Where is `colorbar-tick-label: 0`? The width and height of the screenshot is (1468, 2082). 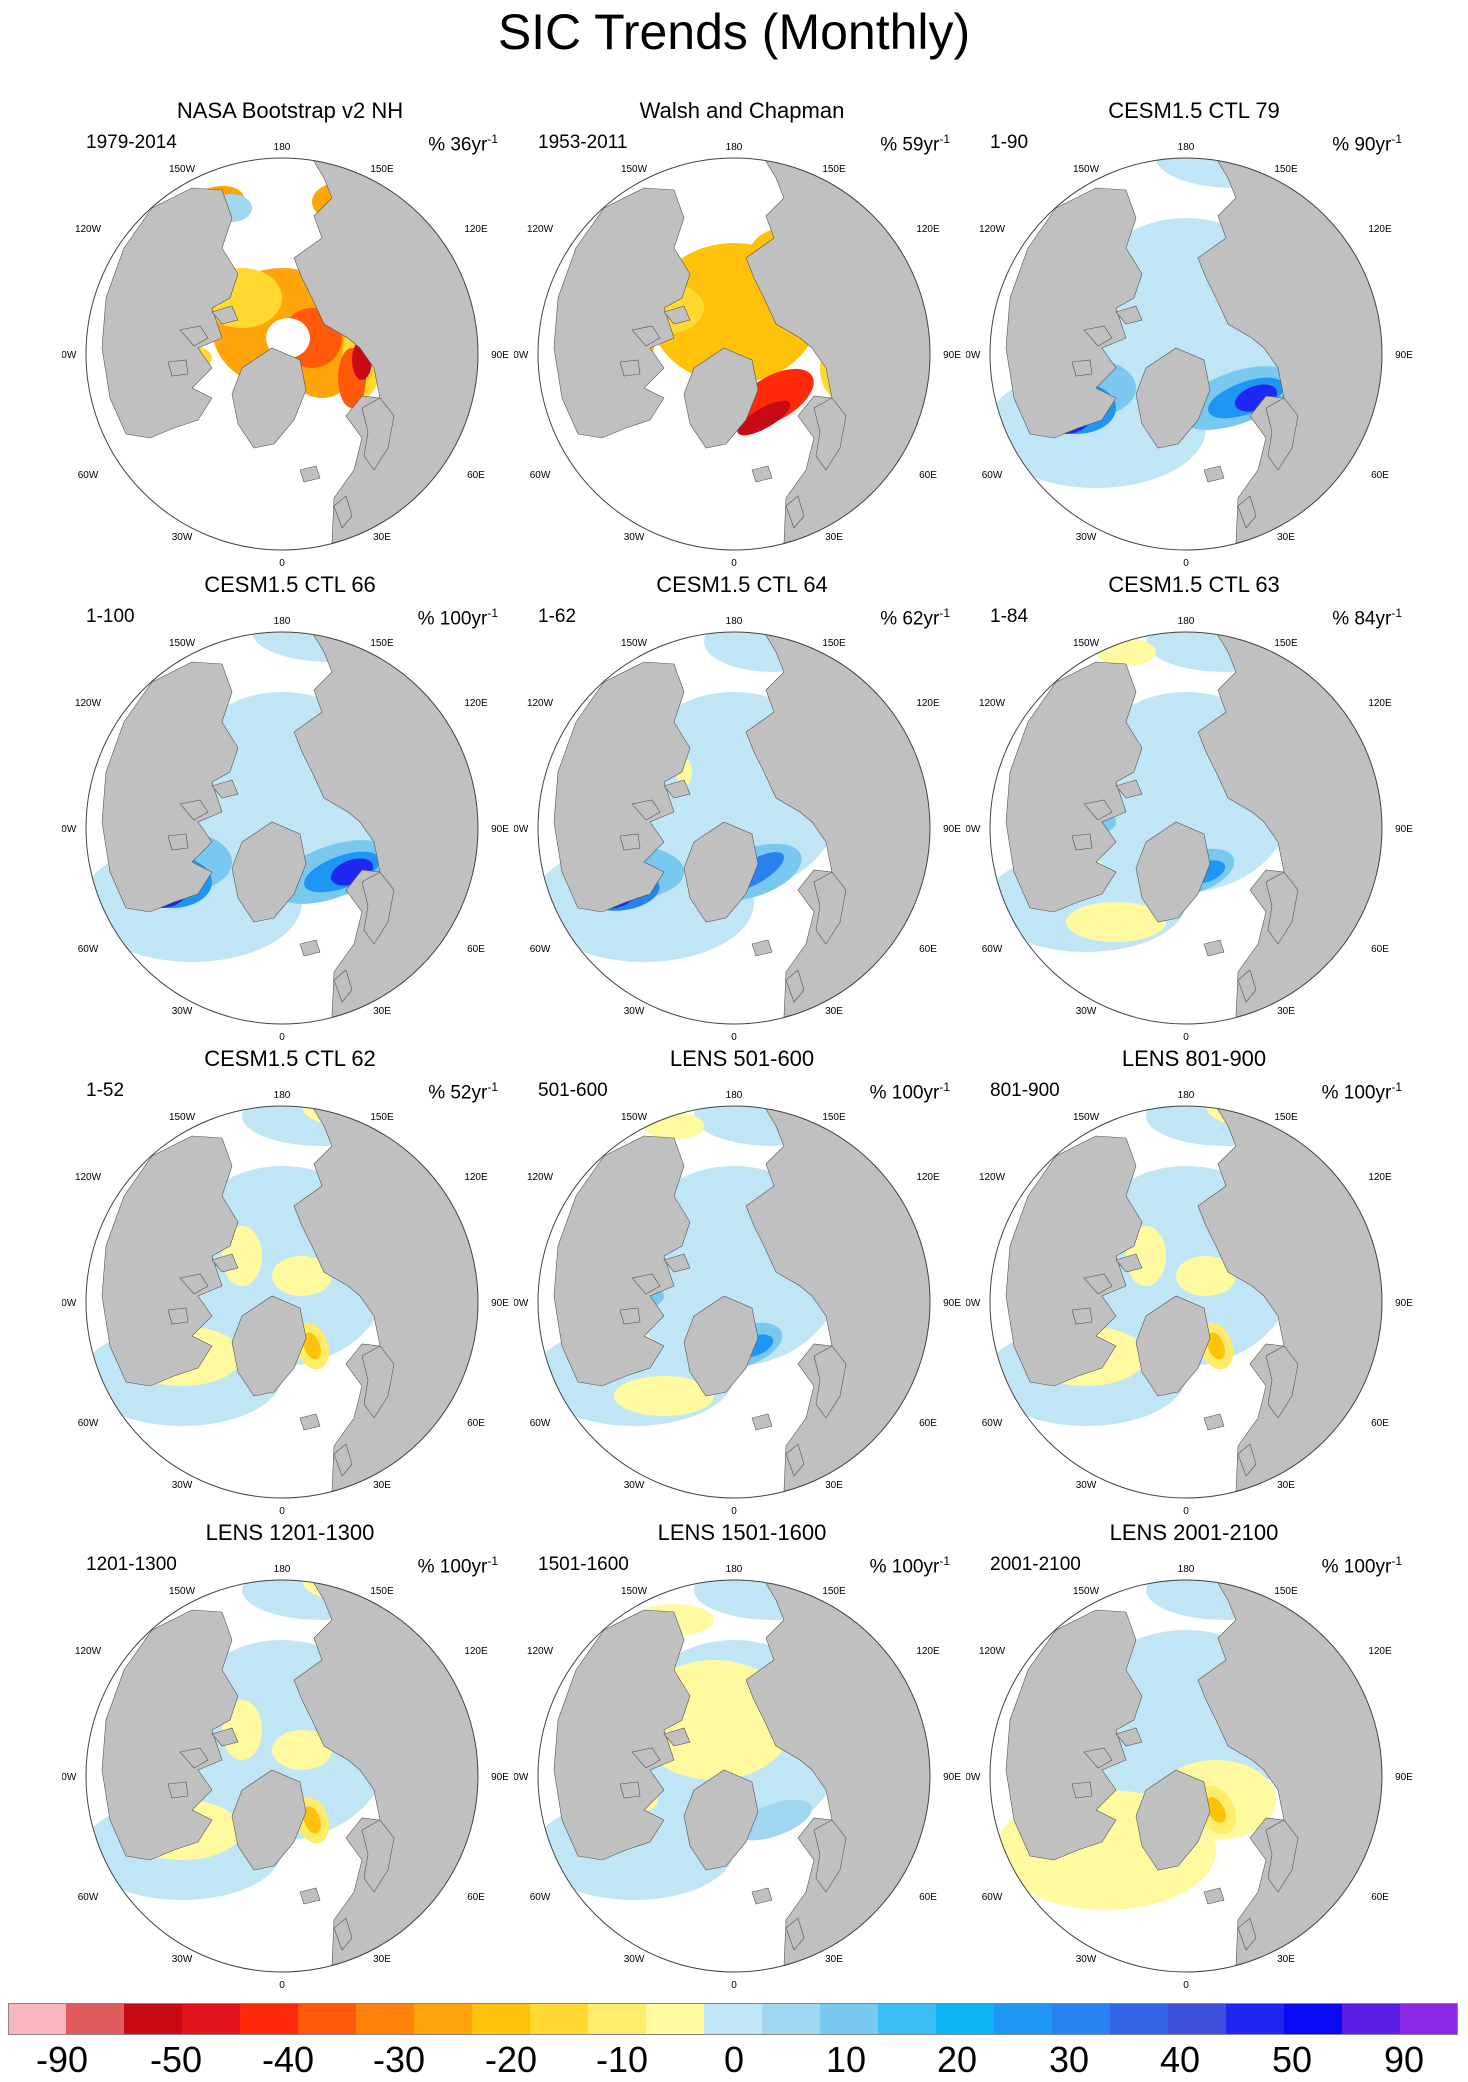
colorbar-tick-label: 0 is located at coordinates (734, 2059).